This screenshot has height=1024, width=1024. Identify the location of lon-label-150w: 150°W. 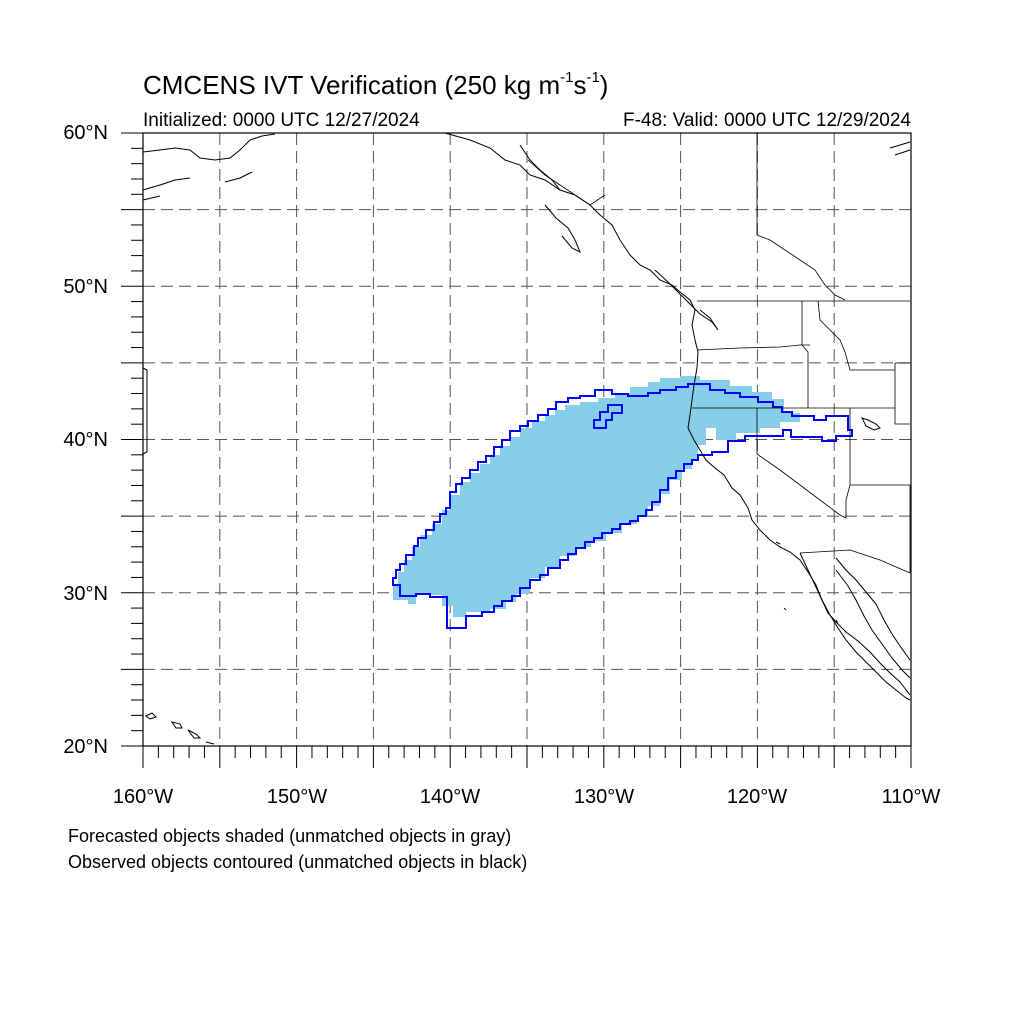
(297, 797).